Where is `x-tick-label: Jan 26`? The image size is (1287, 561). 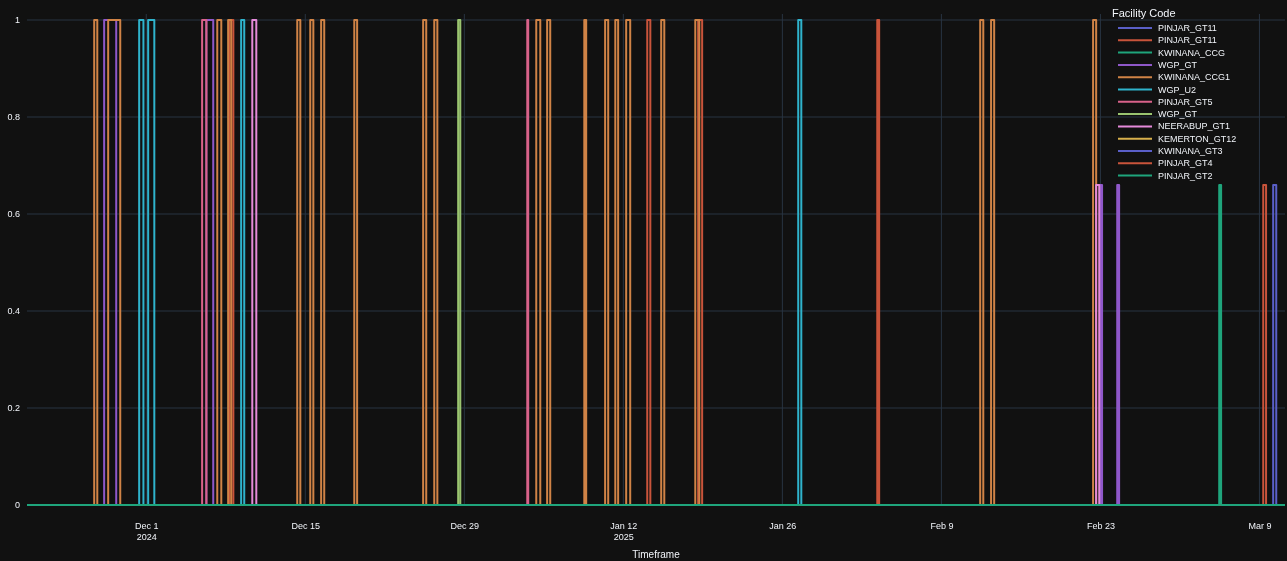 x-tick-label: Jan 26 is located at coordinates (783, 526).